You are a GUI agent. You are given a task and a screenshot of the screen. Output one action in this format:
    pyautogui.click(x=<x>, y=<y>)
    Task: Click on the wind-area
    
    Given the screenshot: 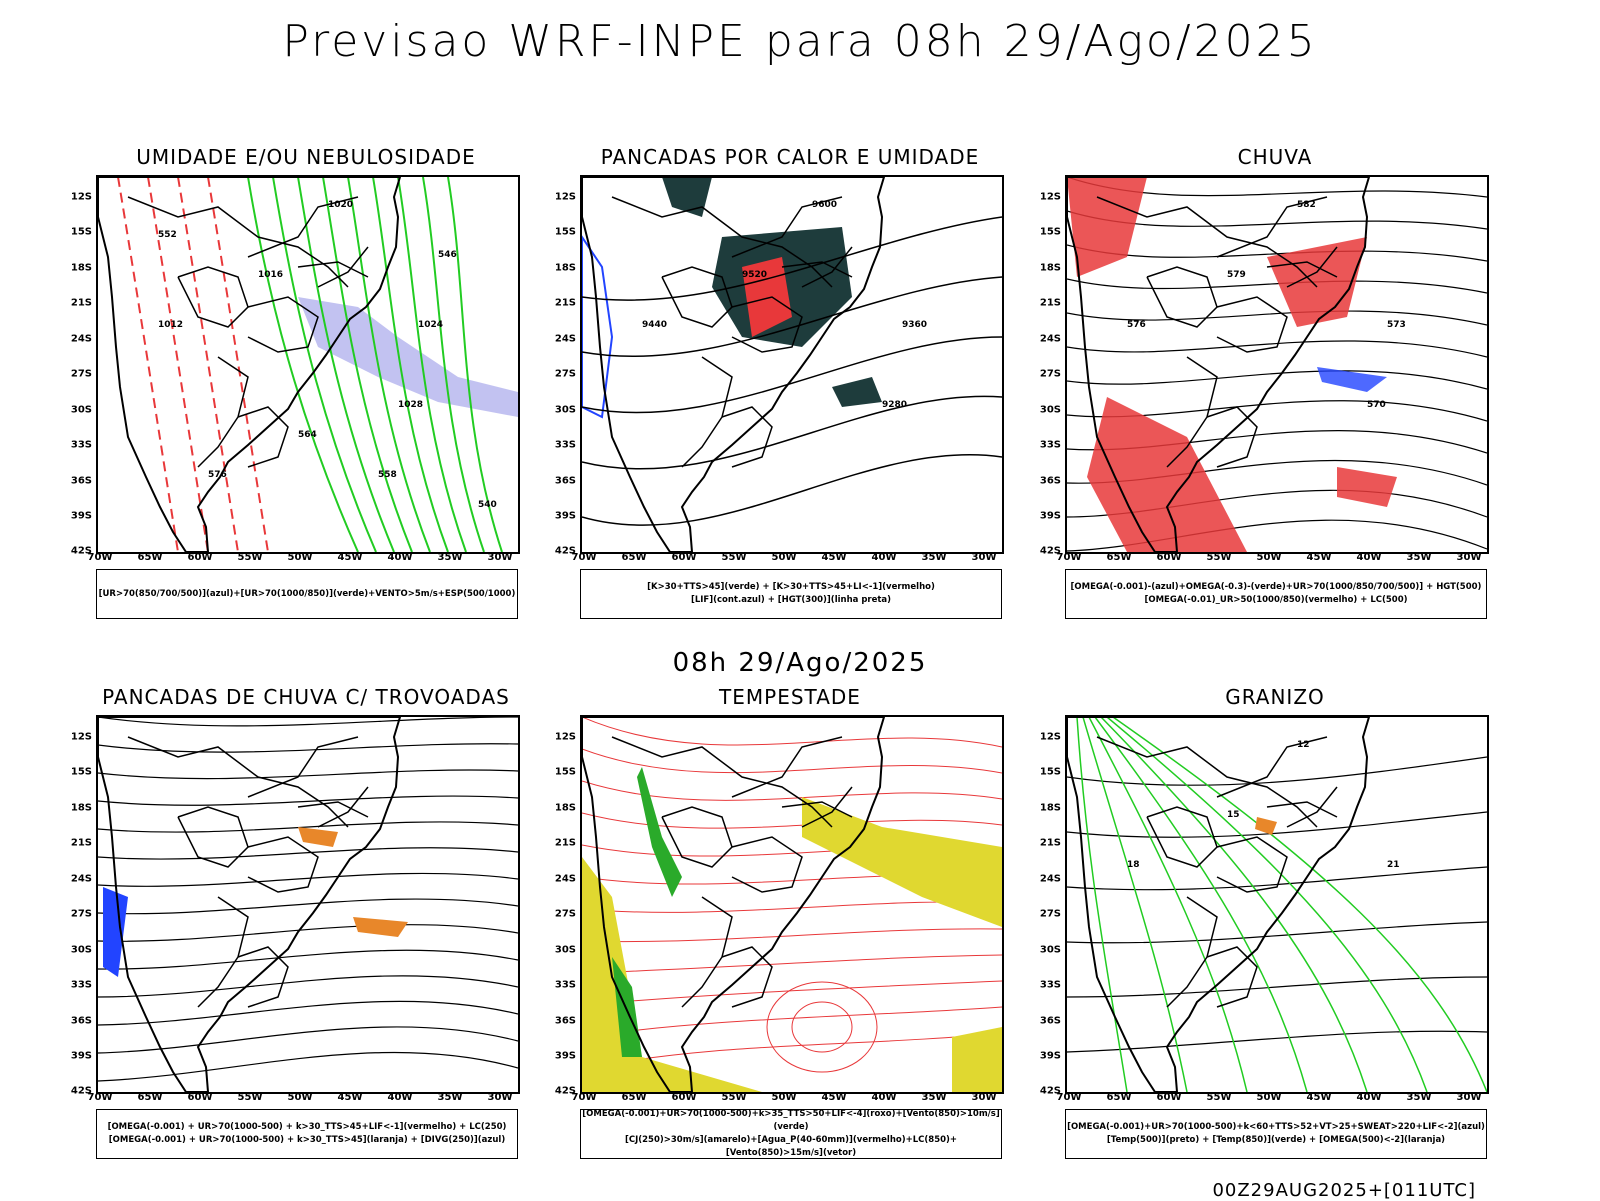 What is the action you would take?
    pyautogui.click(x=659, y=832)
    